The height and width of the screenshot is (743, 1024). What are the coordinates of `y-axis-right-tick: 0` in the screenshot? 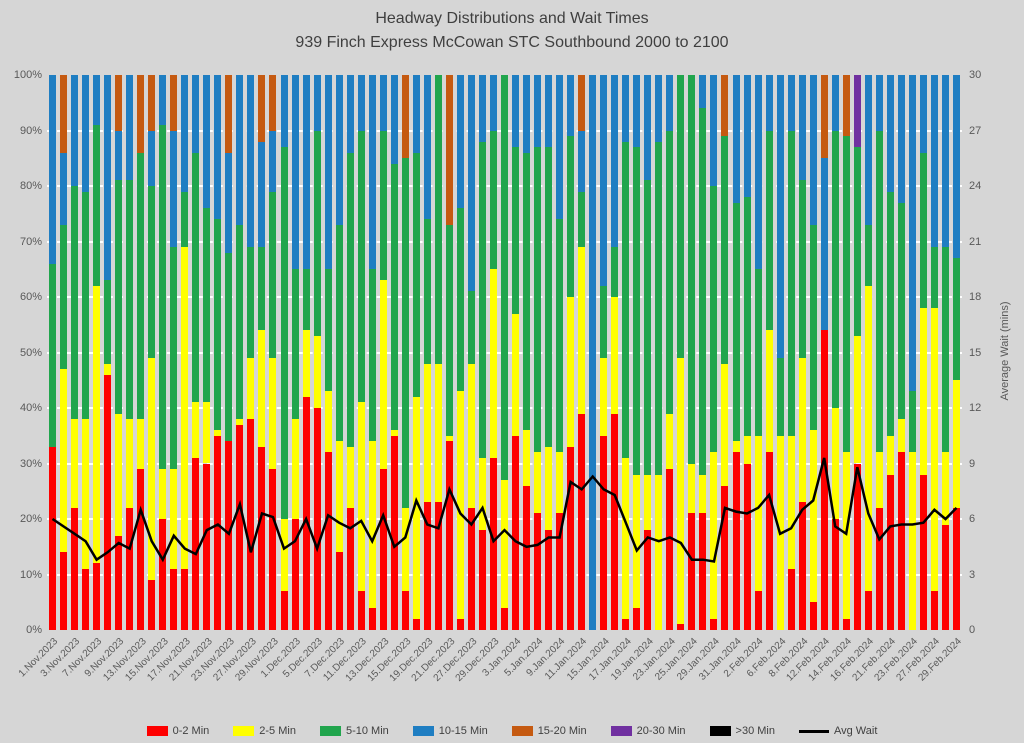 It's located at (972, 630).